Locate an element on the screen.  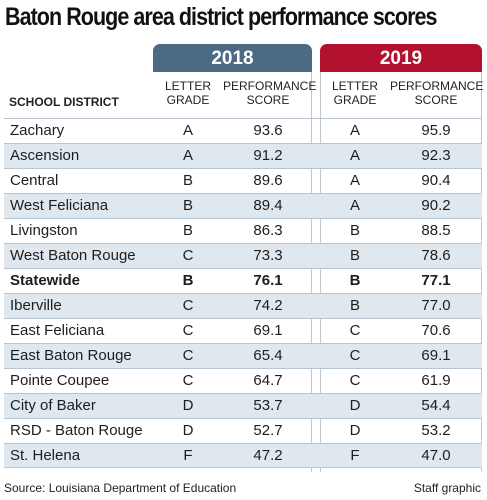
score-2018-cell: 91.2 is located at coordinates (268, 155).